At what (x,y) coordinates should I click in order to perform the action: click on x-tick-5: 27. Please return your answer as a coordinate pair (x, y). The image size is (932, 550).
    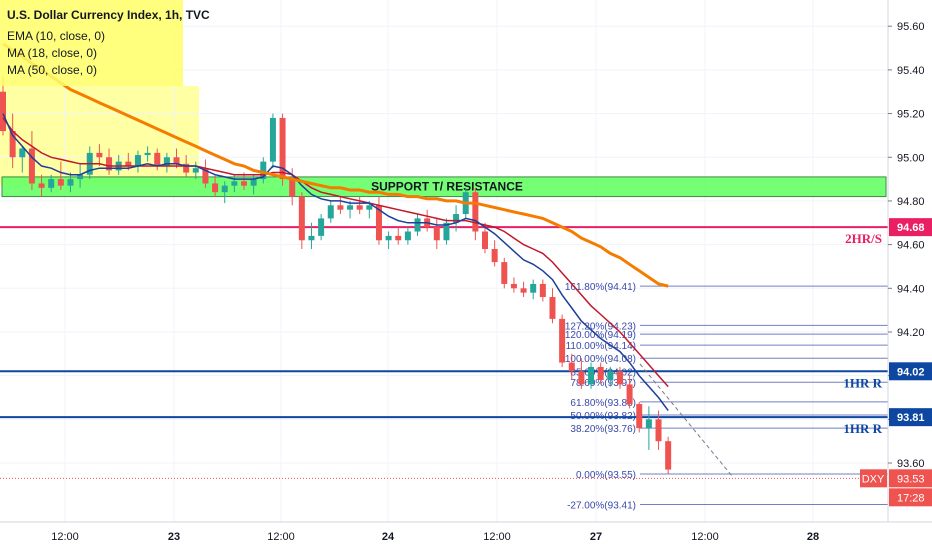
    Looking at the image, I should click on (596, 537).